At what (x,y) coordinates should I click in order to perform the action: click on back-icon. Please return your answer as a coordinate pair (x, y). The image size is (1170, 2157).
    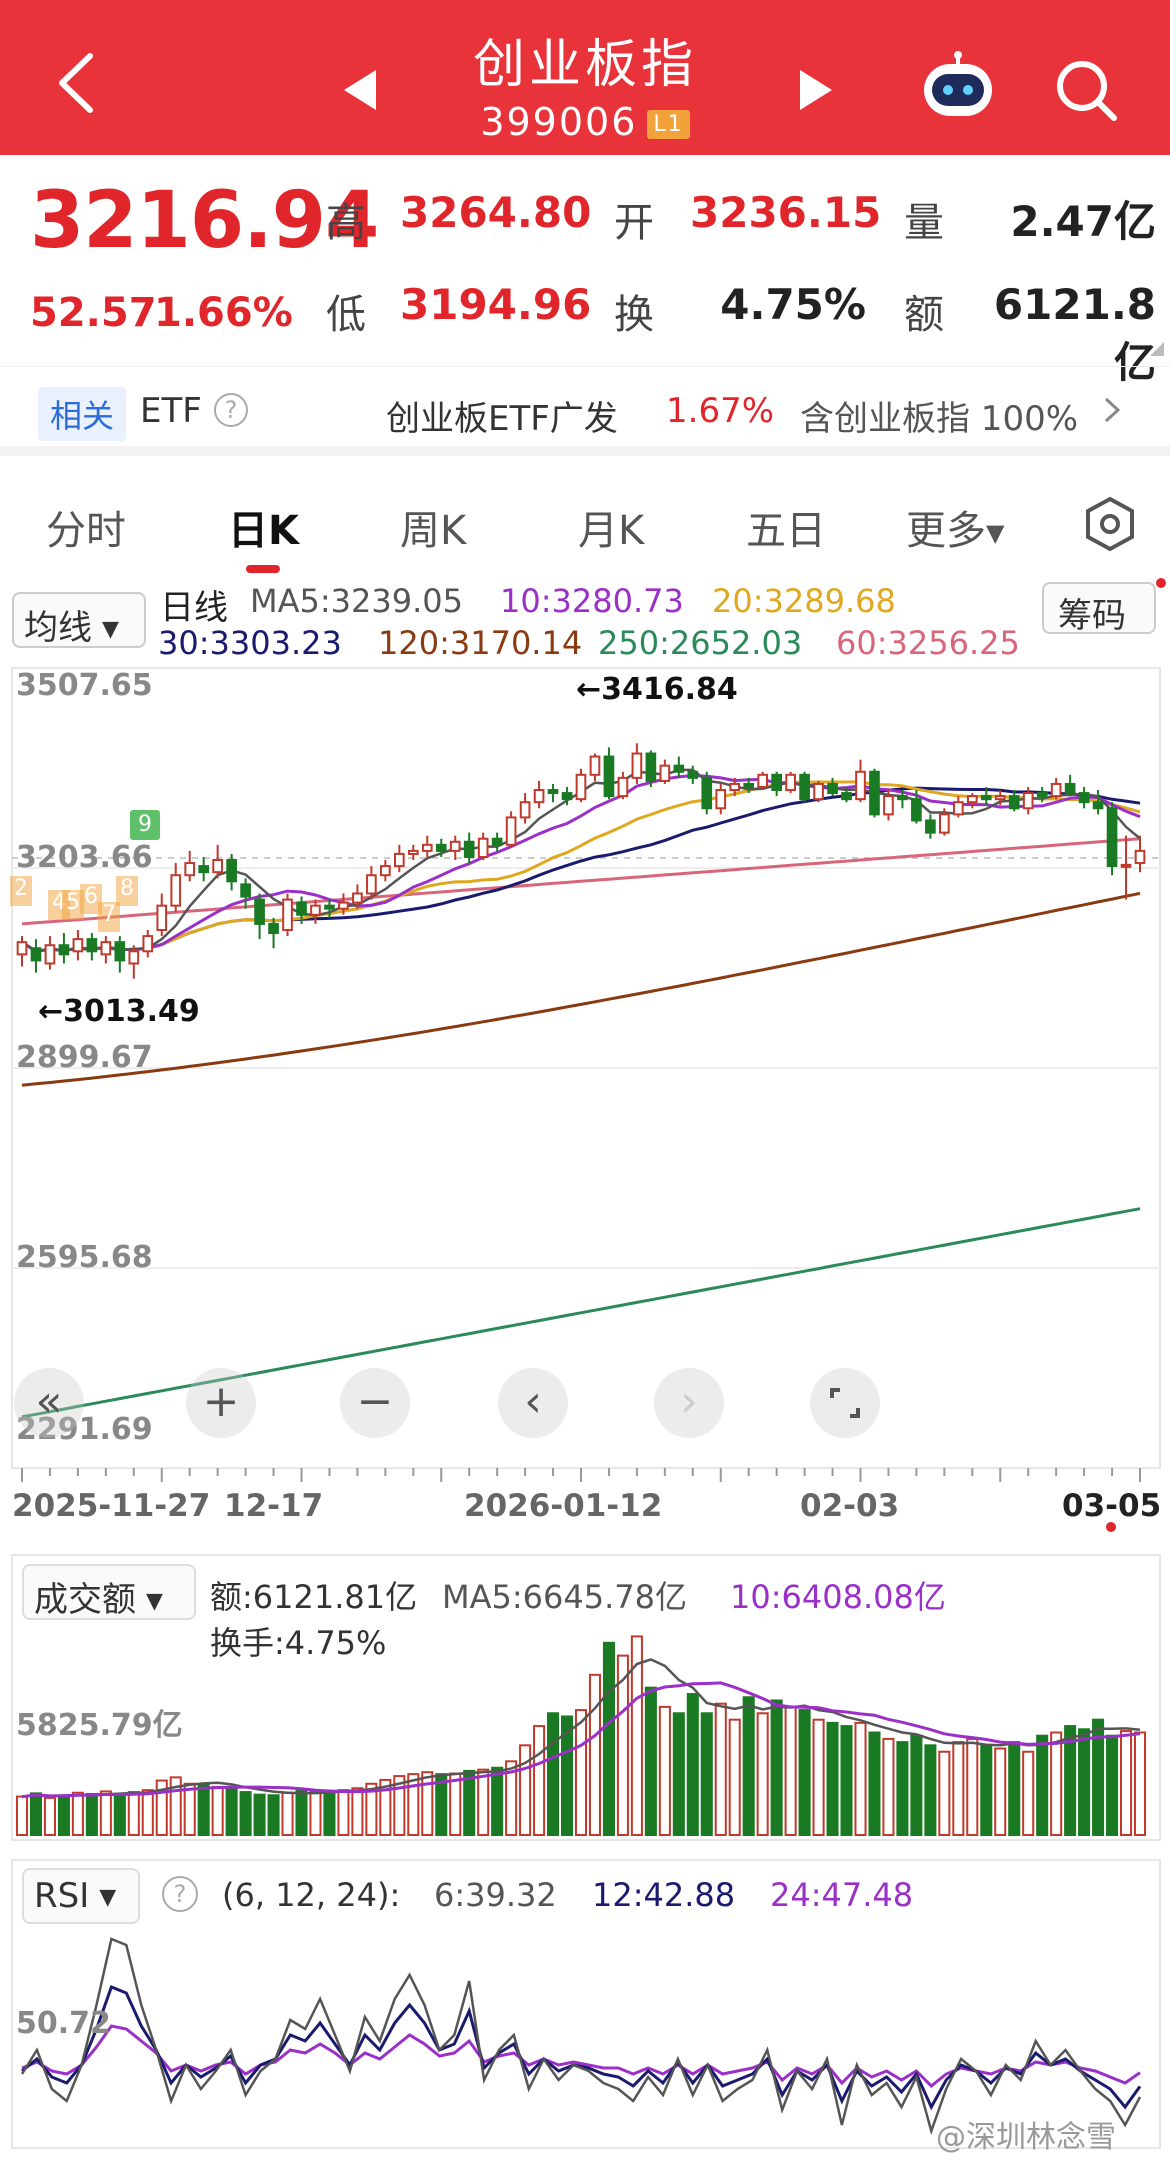
    Looking at the image, I should click on (78, 83).